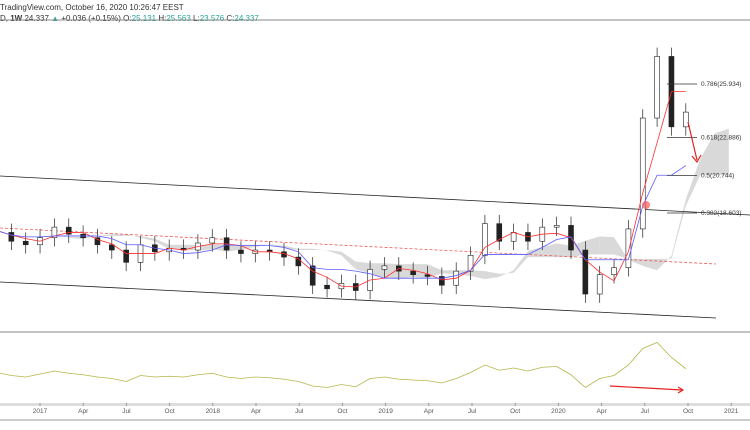 The height and width of the screenshot is (430, 750). I want to click on open-label: O:, so click(127, 18).